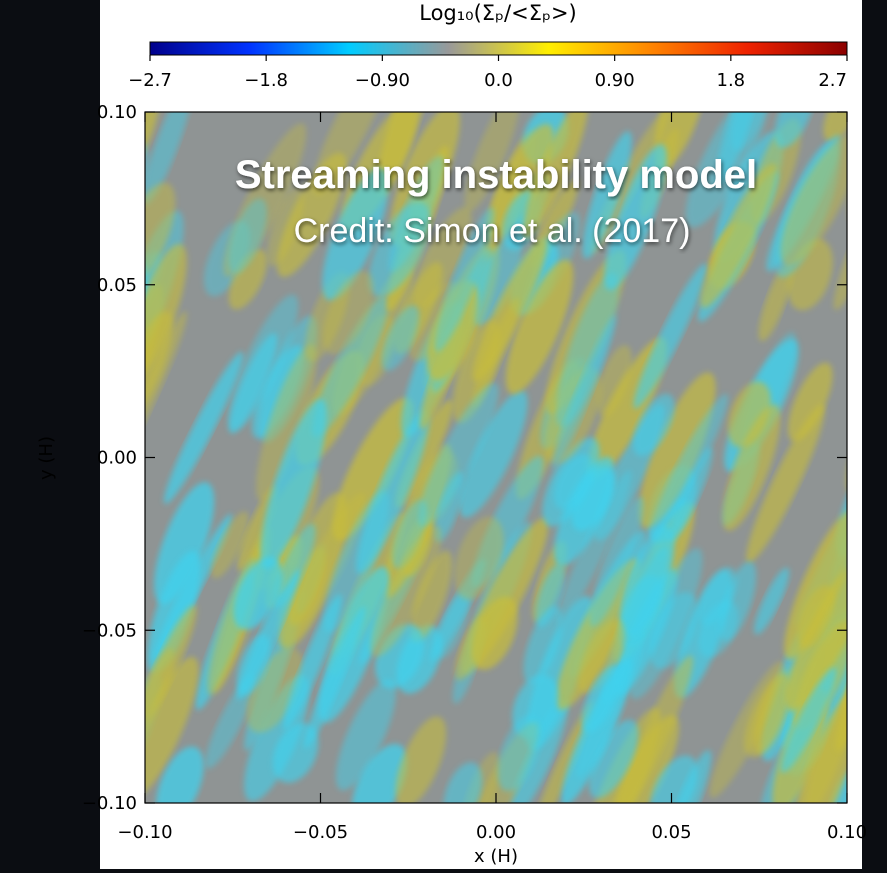  Describe the element at coordinates (266, 80) in the screenshot. I see `colorbar-tick-label: −1.8` at that location.